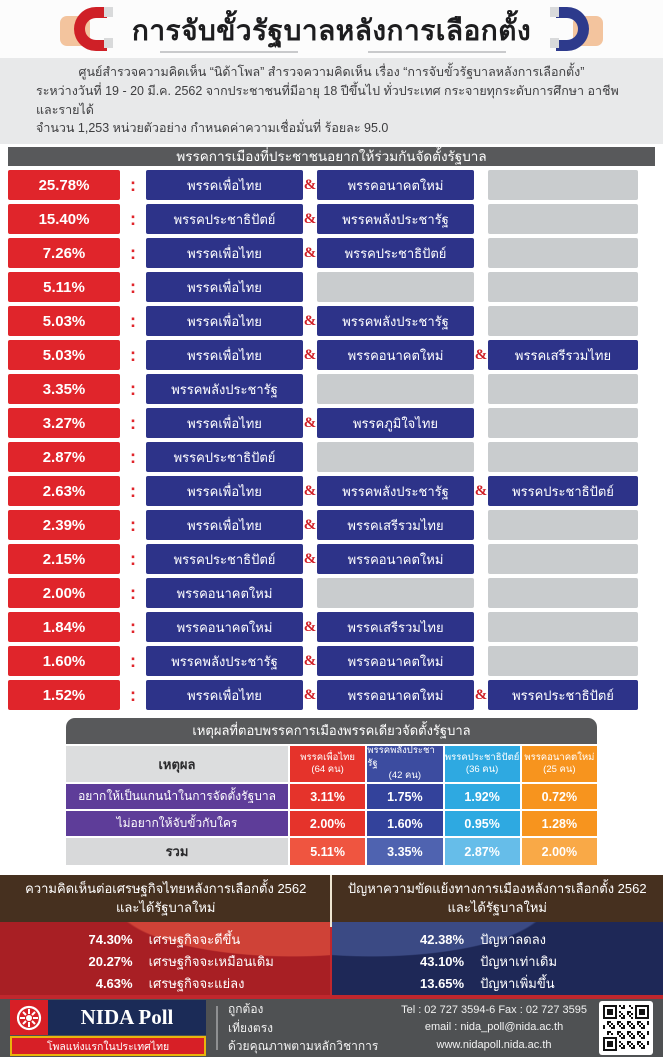 The image size is (663, 1057). Describe the element at coordinates (166, 983) in the screenshot. I see `economy-item: 4.63%เศรษฐกิจจะแย่ลง` at that location.